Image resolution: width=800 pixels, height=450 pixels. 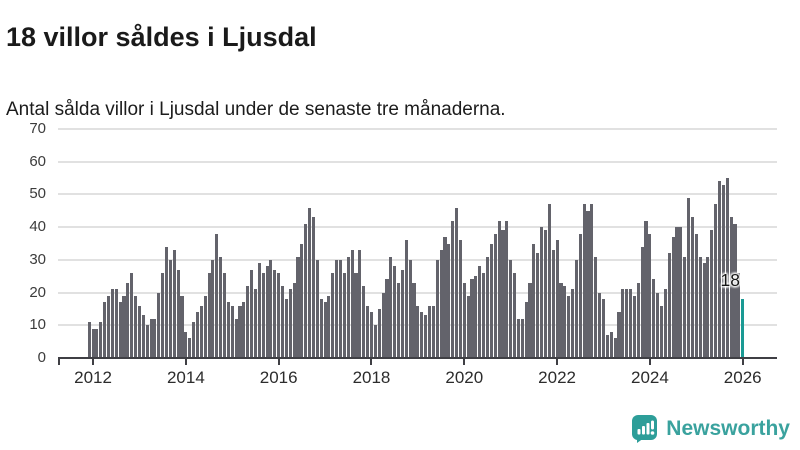 I want to click on x-tick-label: 2014, so click(x=185, y=377).